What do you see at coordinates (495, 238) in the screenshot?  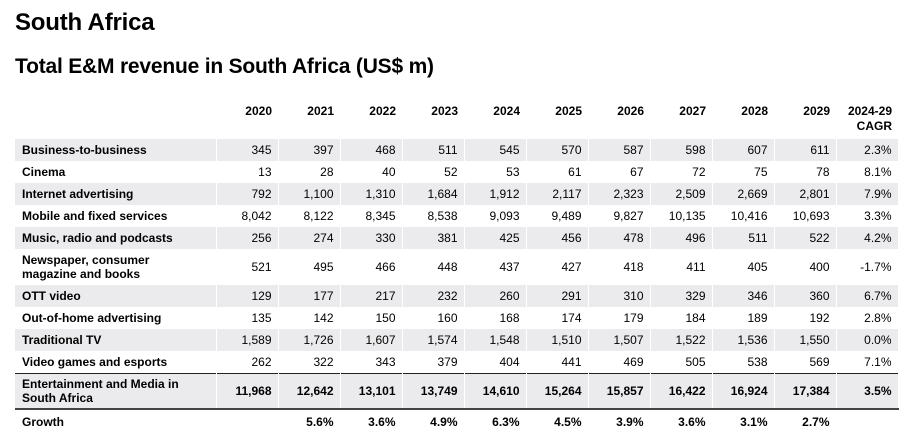 I see `value-cell: 425` at bounding box center [495, 238].